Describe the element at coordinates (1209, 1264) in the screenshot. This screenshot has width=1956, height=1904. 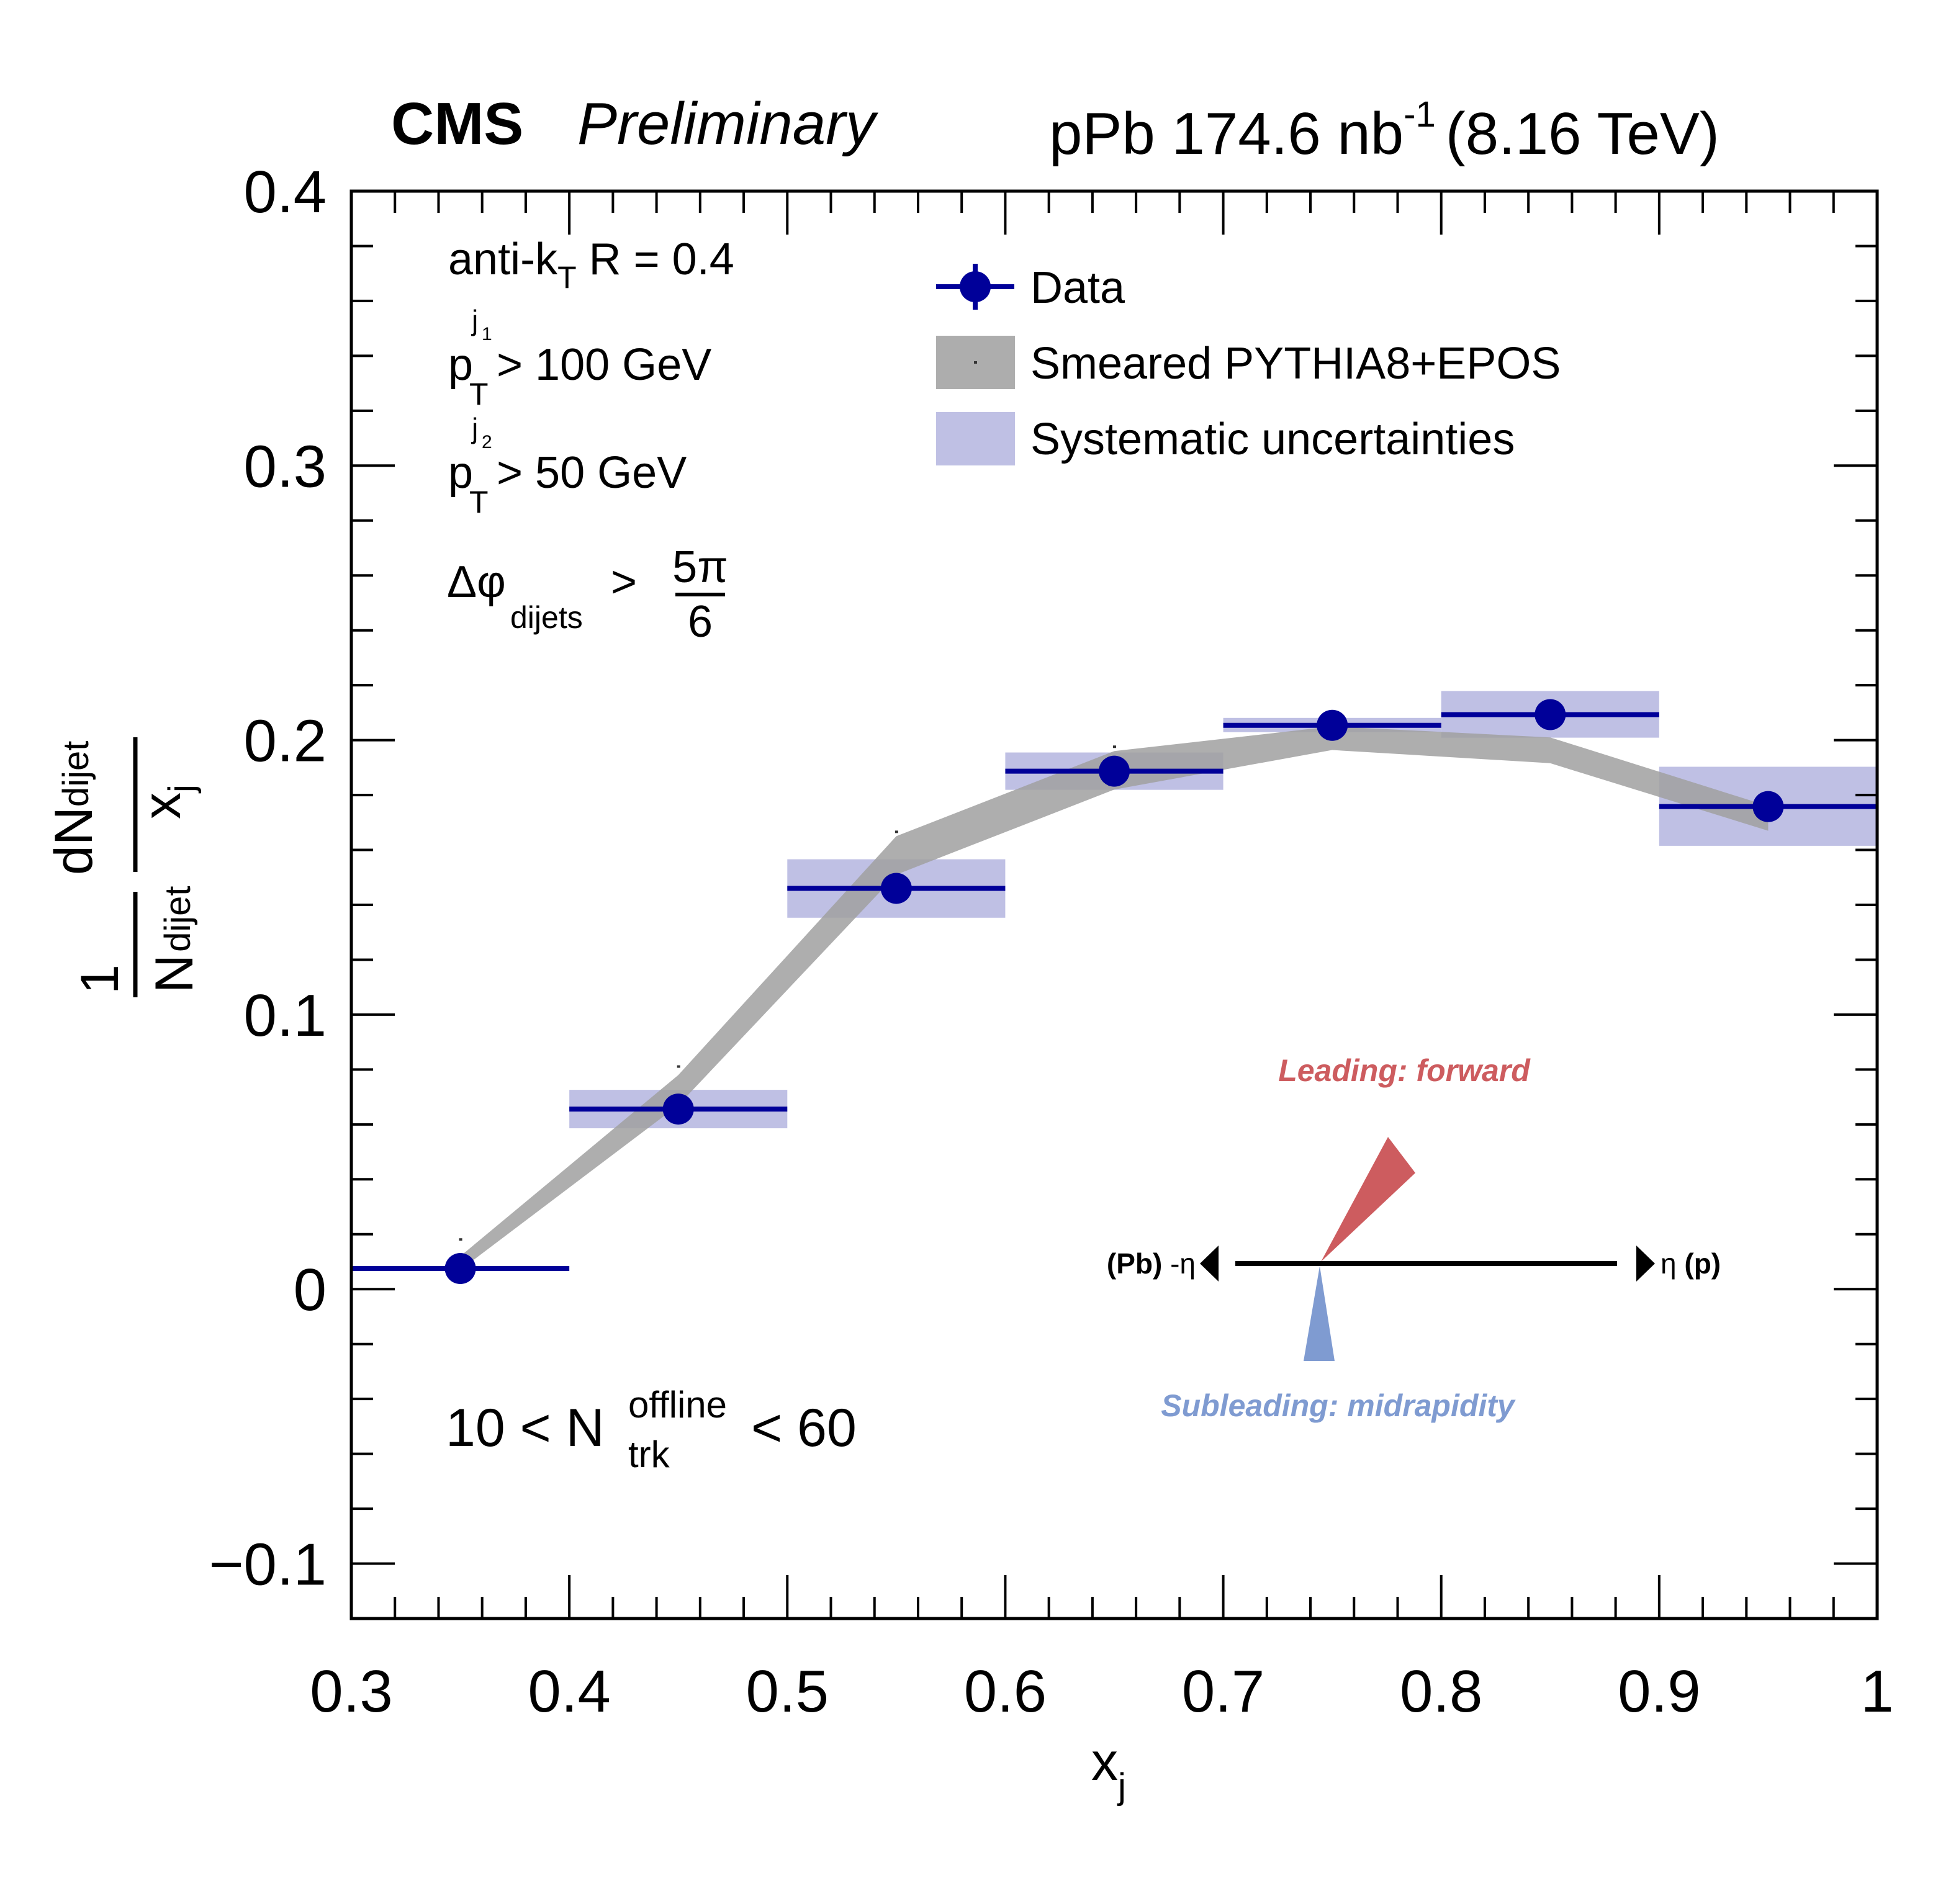
I see `arrow-left-icon` at that location.